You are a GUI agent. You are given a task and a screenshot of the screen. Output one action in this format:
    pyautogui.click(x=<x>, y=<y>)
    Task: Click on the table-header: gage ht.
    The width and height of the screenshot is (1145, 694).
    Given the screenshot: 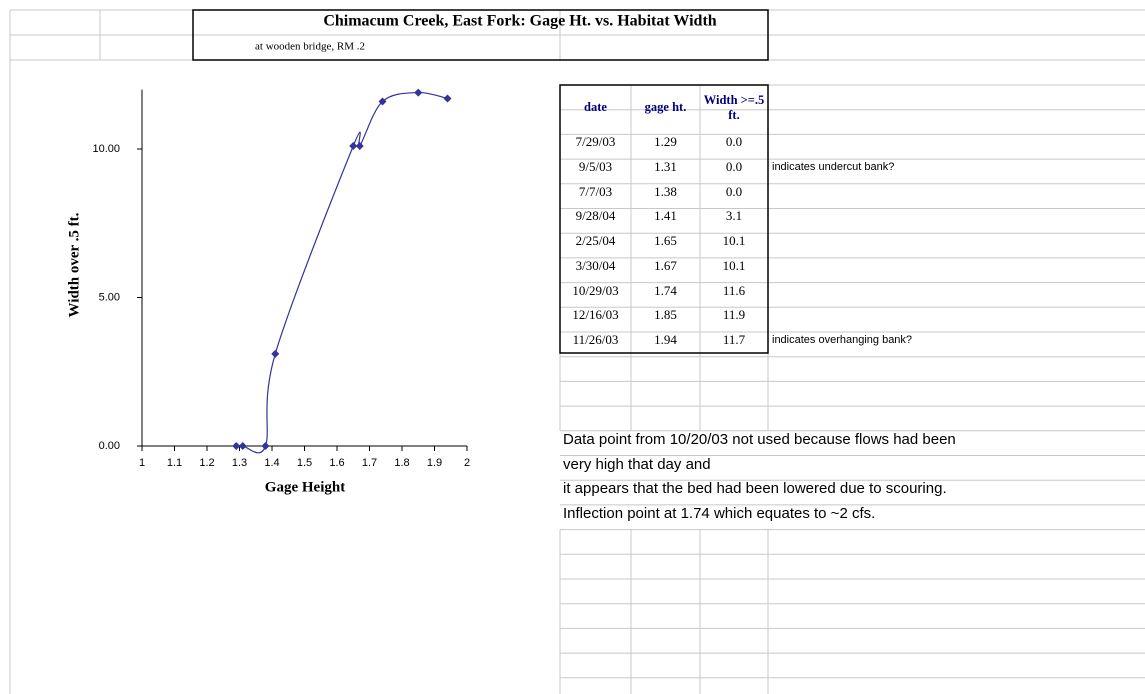 What is the action you would take?
    pyautogui.click(x=665, y=107)
    